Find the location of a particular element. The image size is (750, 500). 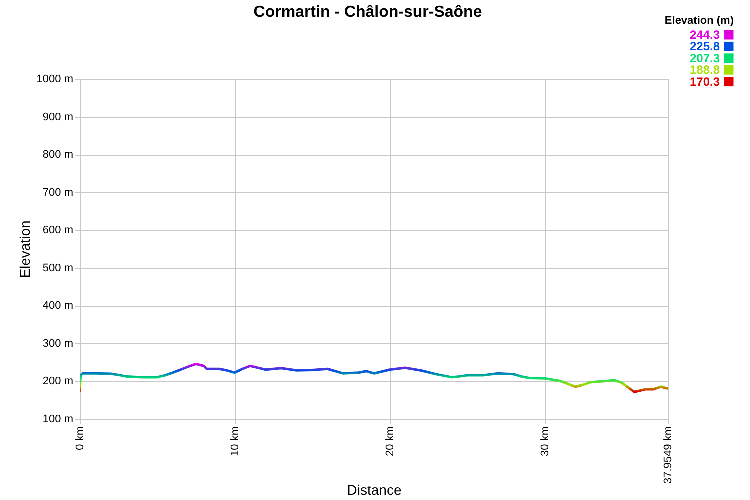

color-bar-label: 188.8 is located at coordinates (705, 70).